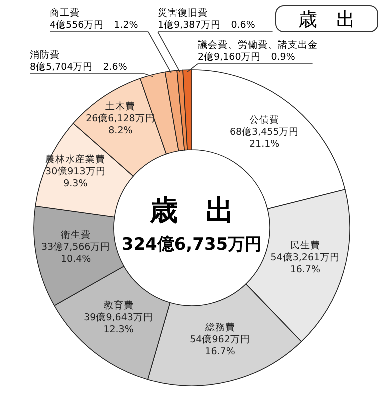 The height and width of the screenshot is (397, 388). Describe the element at coordinates (258, 45) in the screenshot. I see `slice-label: 議会費、労働費、諸支出金` at that location.